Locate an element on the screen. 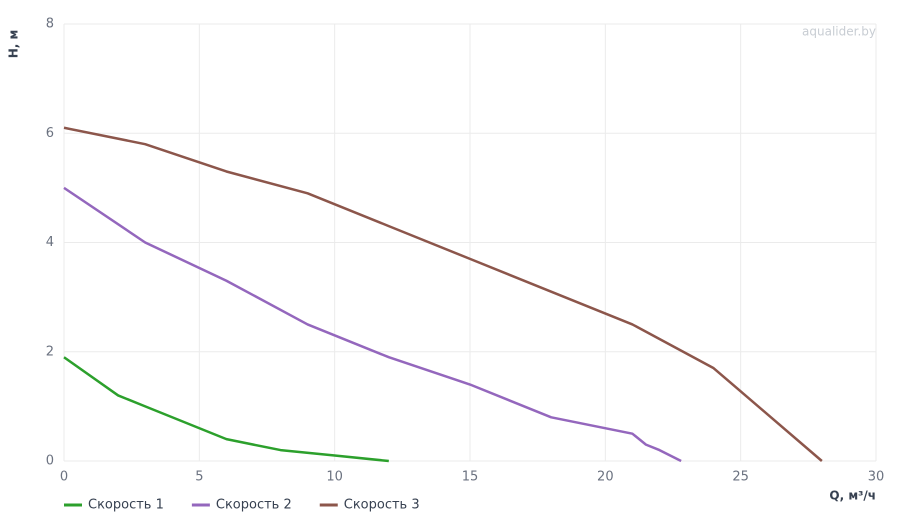  legend-label: Скорость 1 is located at coordinates (126, 505).